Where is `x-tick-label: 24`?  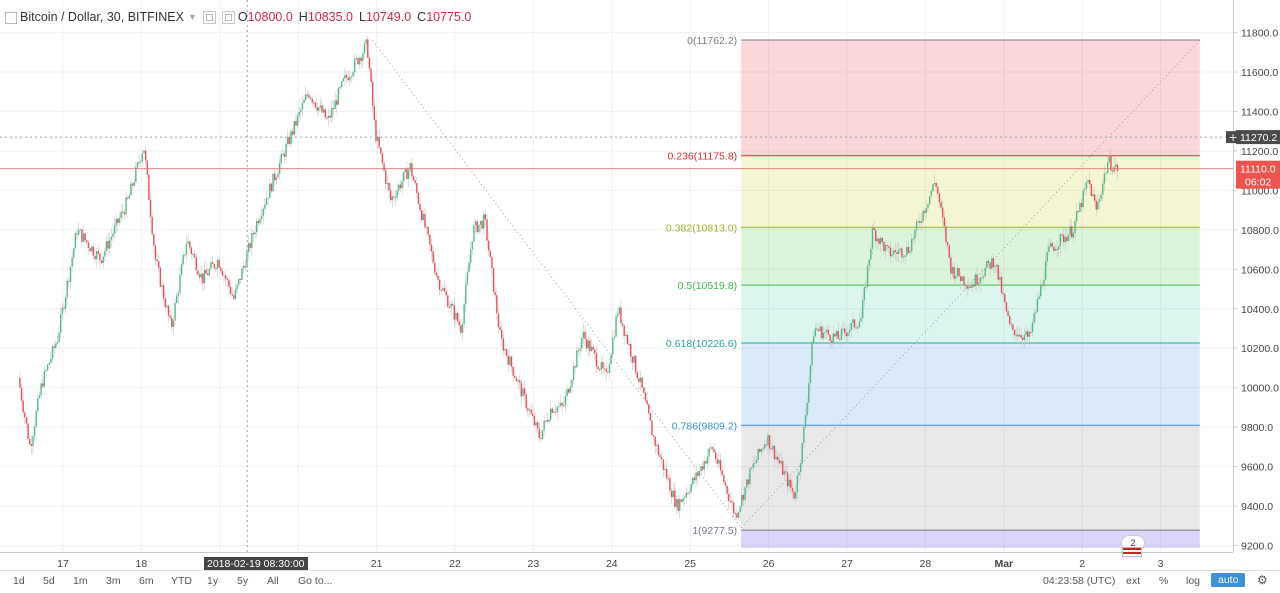
x-tick-label: 24 is located at coordinates (612, 564).